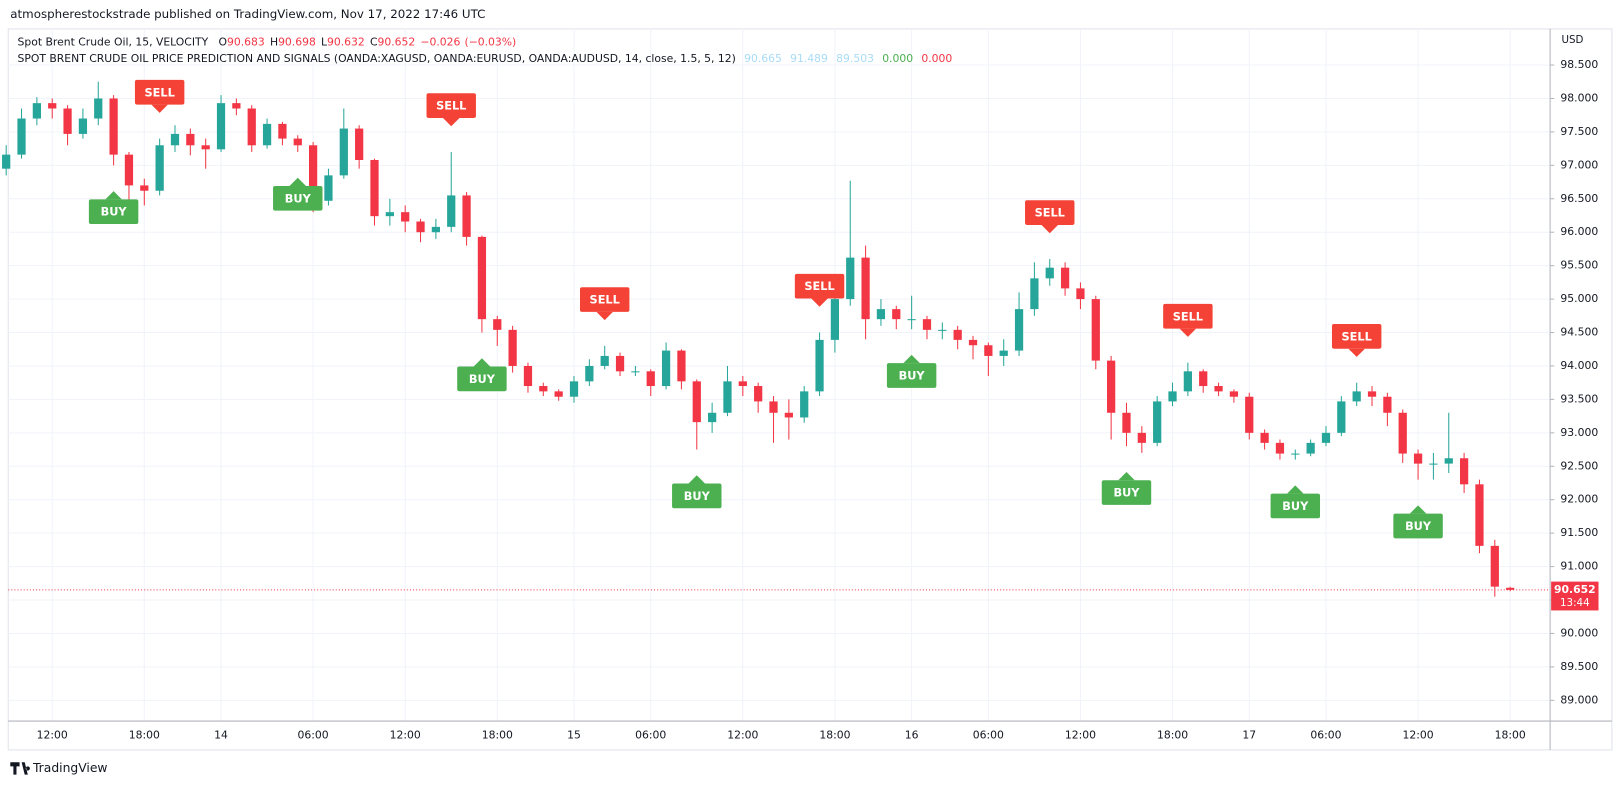 The height and width of the screenshot is (785, 1615). I want to click on signal-text: SELL, so click(1357, 336).